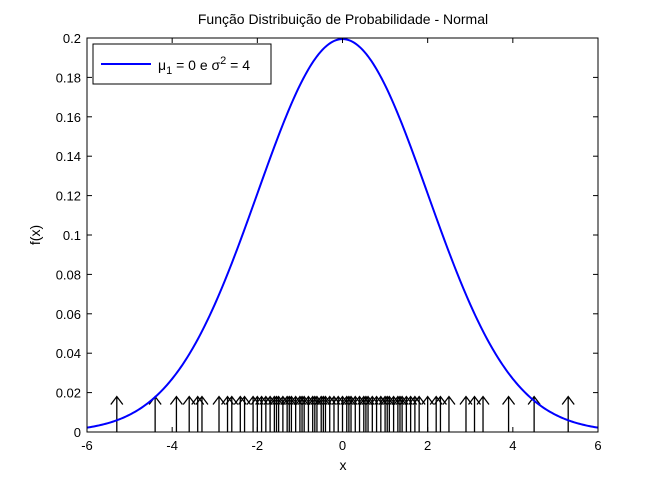 The width and height of the screenshot is (661, 486). What do you see at coordinates (597, 445) in the screenshot?
I see `x-tick-label-6: 6` at bounding box center [597, 445].